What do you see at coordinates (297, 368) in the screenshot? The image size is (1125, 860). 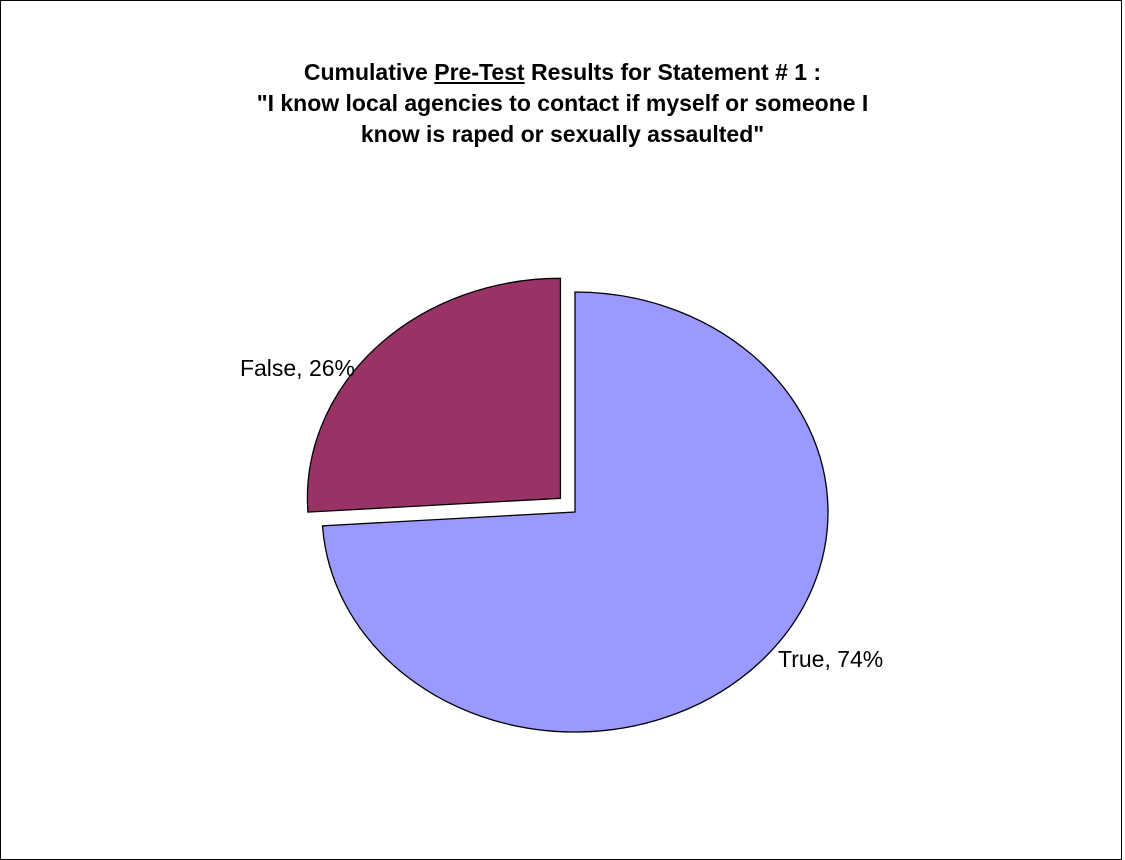 I see `data-label-false: False, 26%` at bounding box center [297, 368].